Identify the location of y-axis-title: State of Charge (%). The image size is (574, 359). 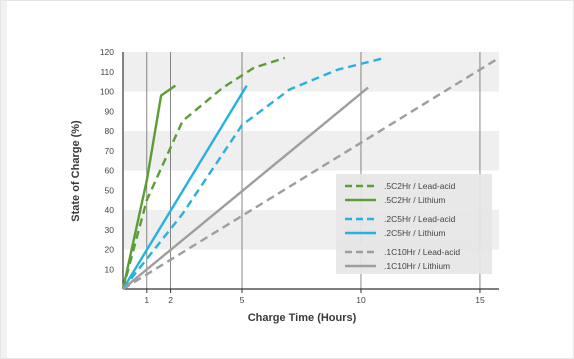
(76, 171).